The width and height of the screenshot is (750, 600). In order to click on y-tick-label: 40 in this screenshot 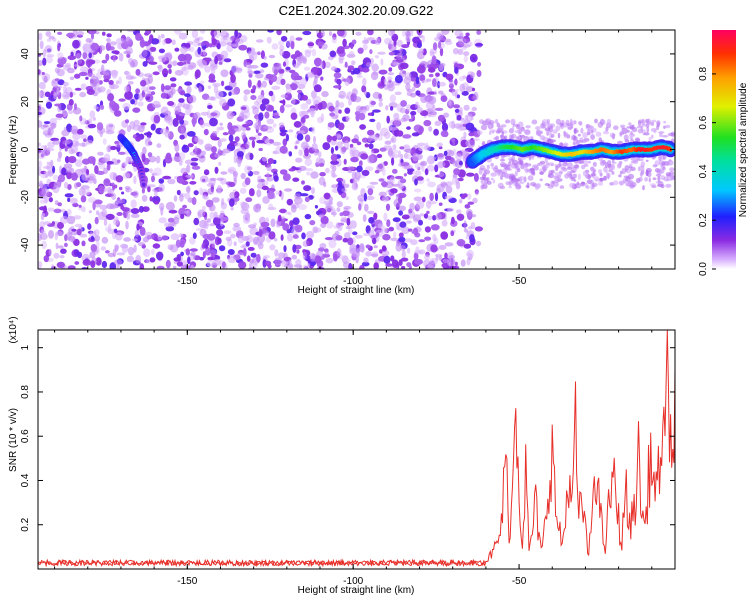, I will do `click(25, 54)`.